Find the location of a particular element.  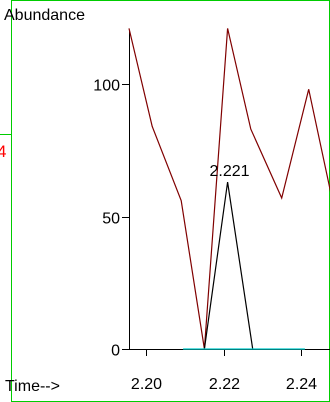

y-tick-label: 100 is located at coordinates (106, 86).